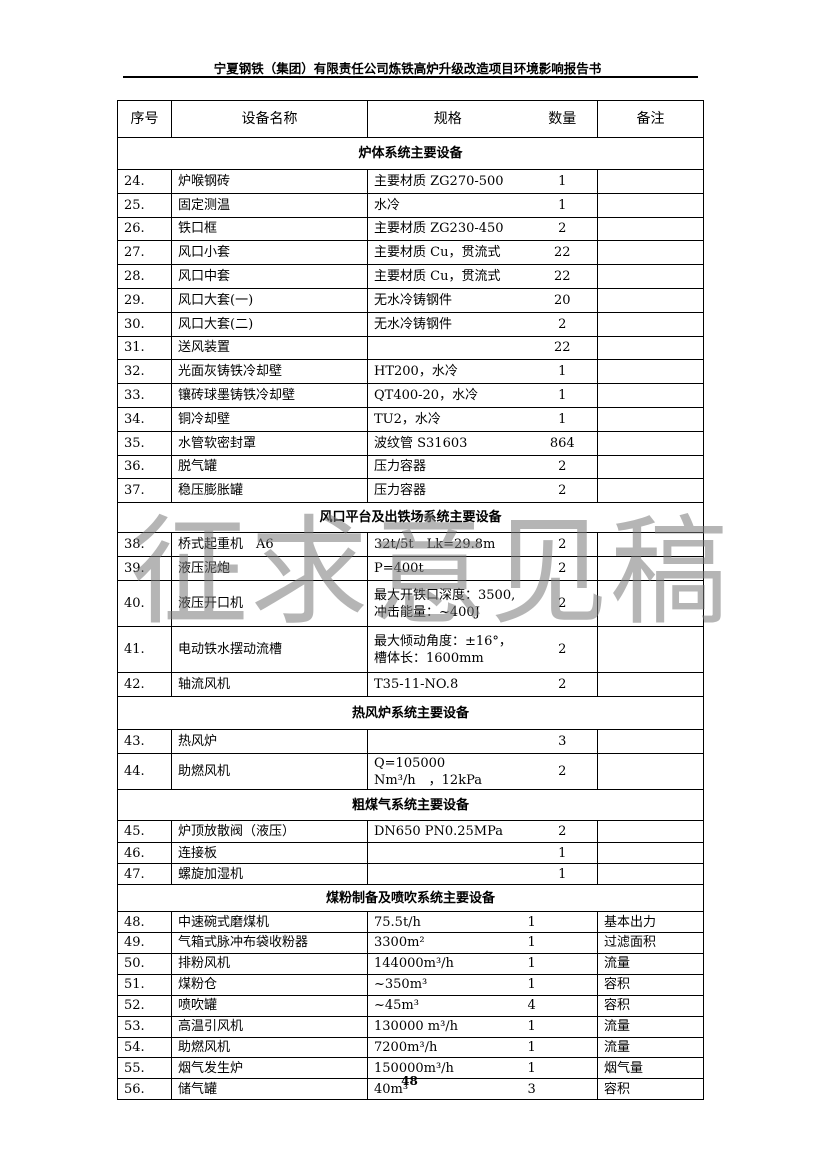  What do you see at coordinates (269, 348) in the screenshot?
I see `equipment-name: 送风装置` at bounding box center [269, 348].